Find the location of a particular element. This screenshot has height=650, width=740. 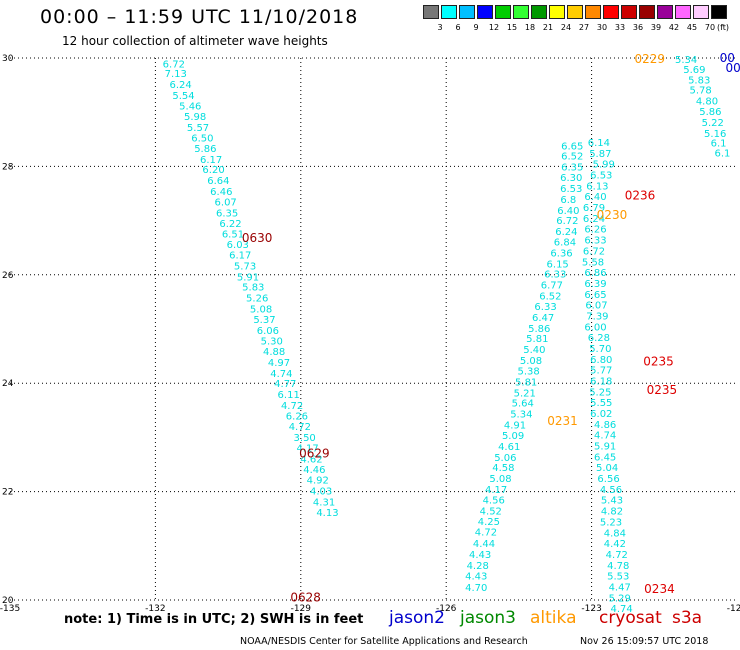

wave-height-value: 7.13 is located at coordinates (176, 74).